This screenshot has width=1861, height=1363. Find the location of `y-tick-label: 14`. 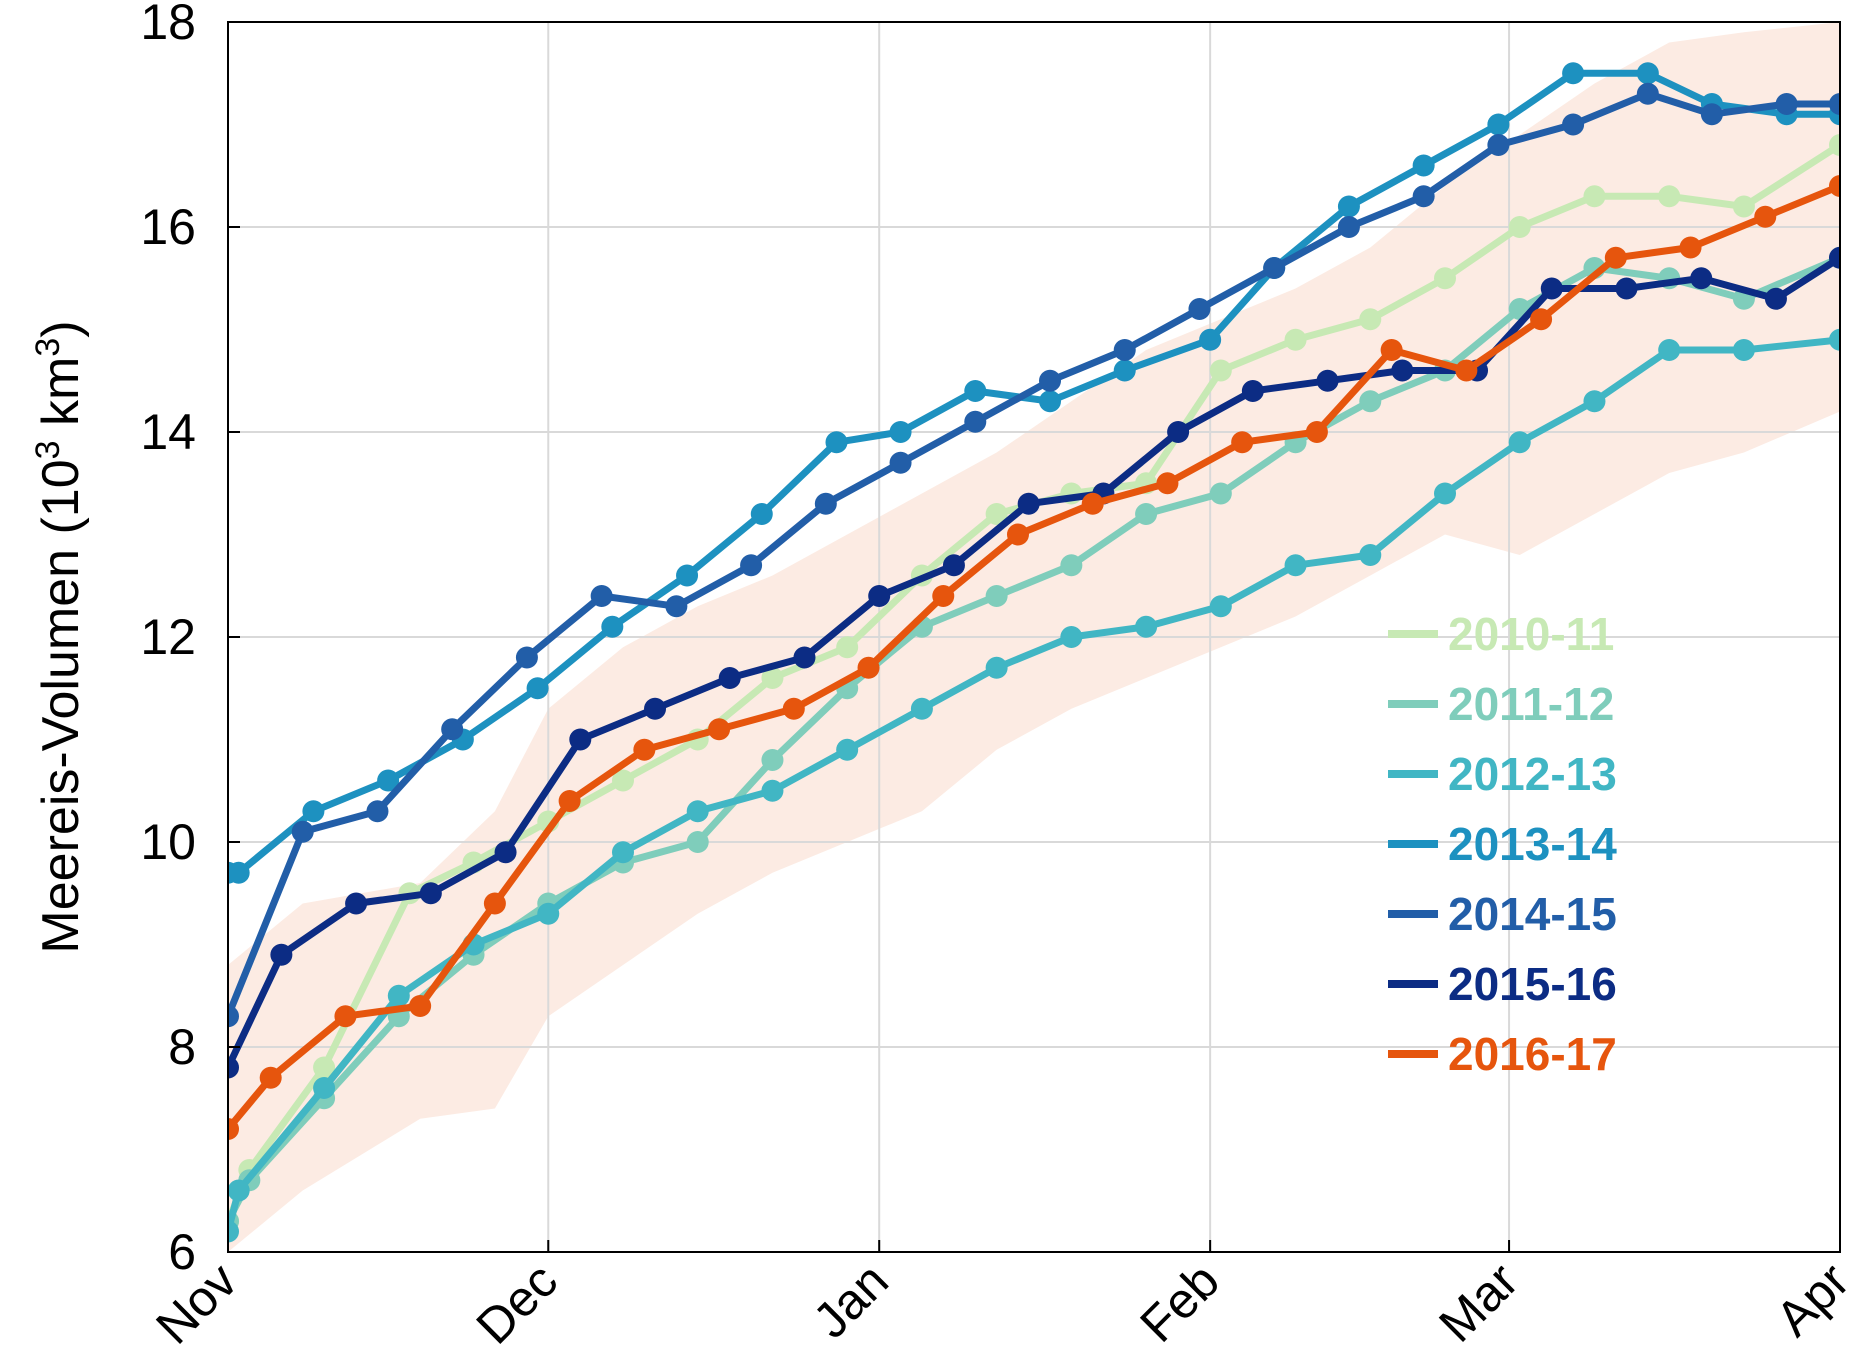

y-tick-label: 14 is located at coordinates (168, 432).